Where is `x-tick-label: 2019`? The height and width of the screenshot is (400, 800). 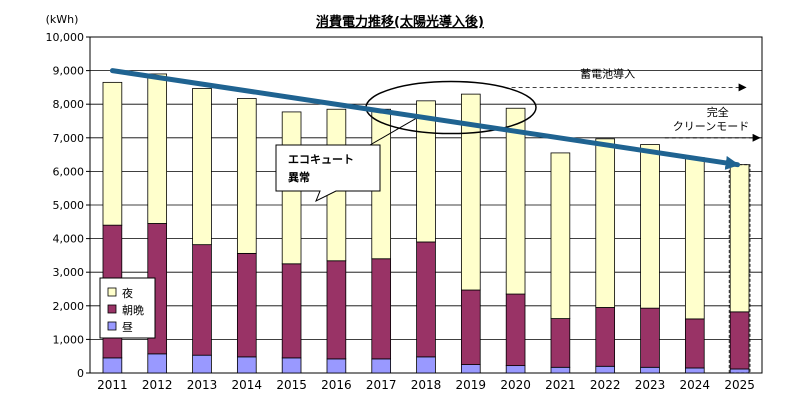 x-tick-label: 2019 is located at coordinates (471, 385).